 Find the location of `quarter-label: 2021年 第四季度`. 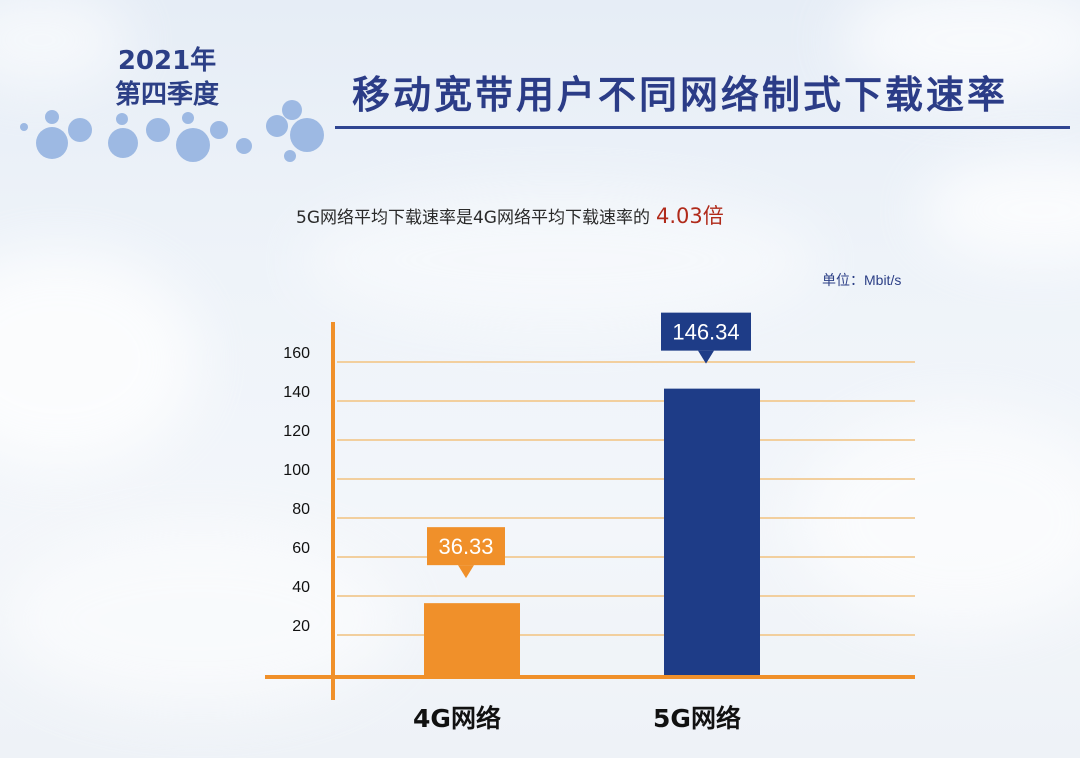

quarter-label: 2021年 第四季度 is located at coordinates (167, 78).